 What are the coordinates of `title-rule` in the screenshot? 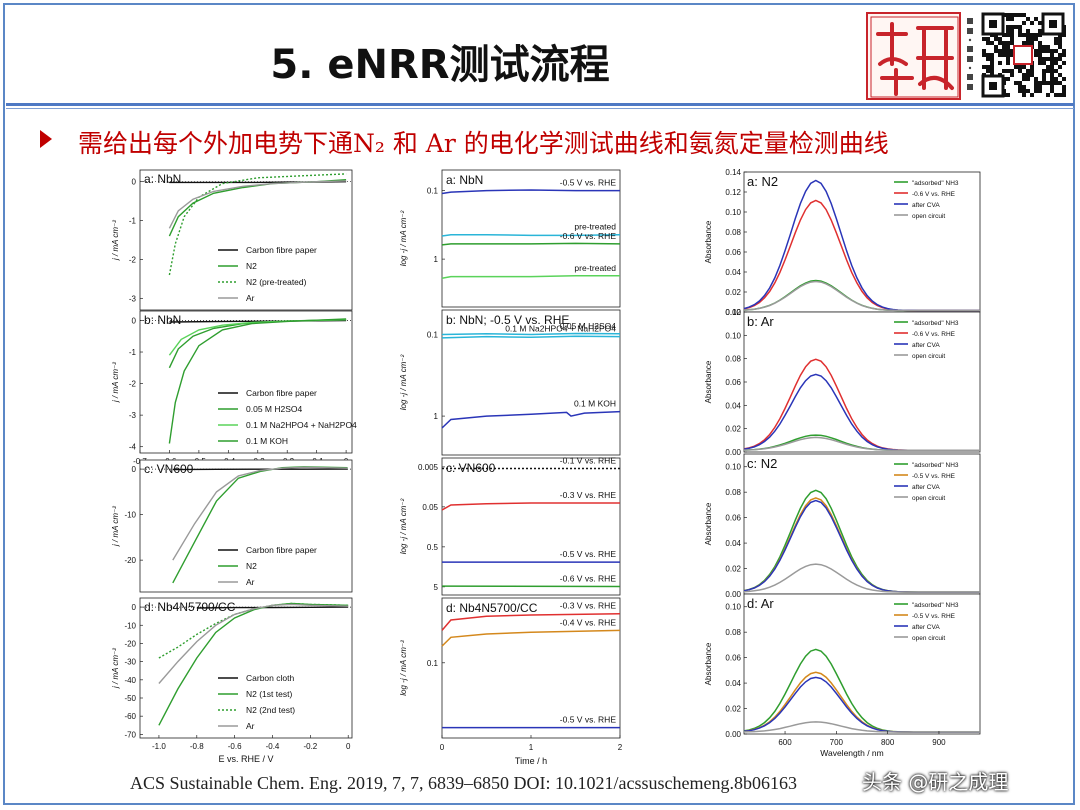 It's located at (540, 104).